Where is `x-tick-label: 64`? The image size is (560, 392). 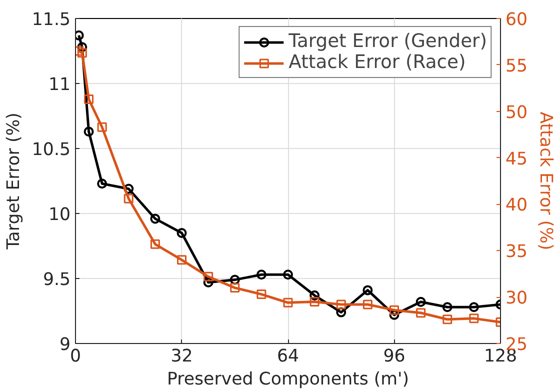 x-tick-label: 64 is located at coordinates (288, 356).